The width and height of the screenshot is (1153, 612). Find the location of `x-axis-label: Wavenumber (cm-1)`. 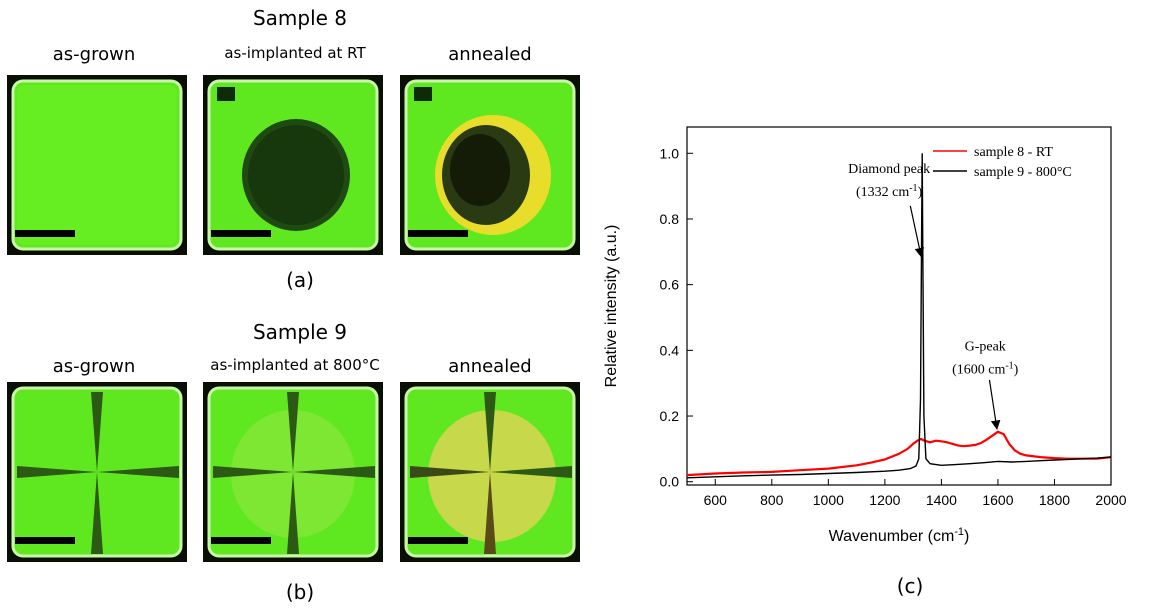

x-axis-label: Wavenumber (cm-1) is located at coordinates (899, 535).